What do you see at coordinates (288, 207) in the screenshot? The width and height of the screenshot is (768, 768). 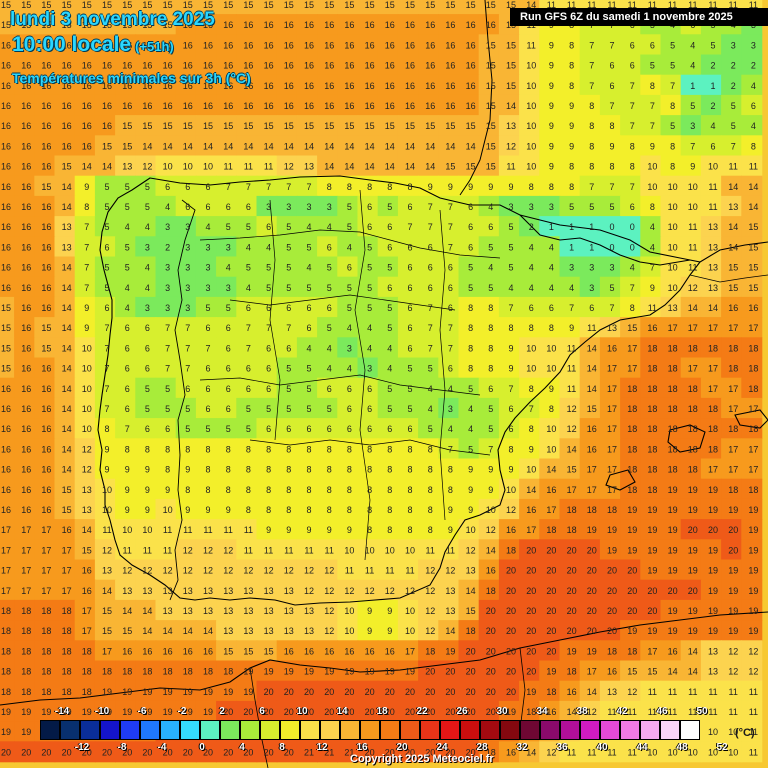 I see `temperature-value: 3` at bounding box center [288, 207].